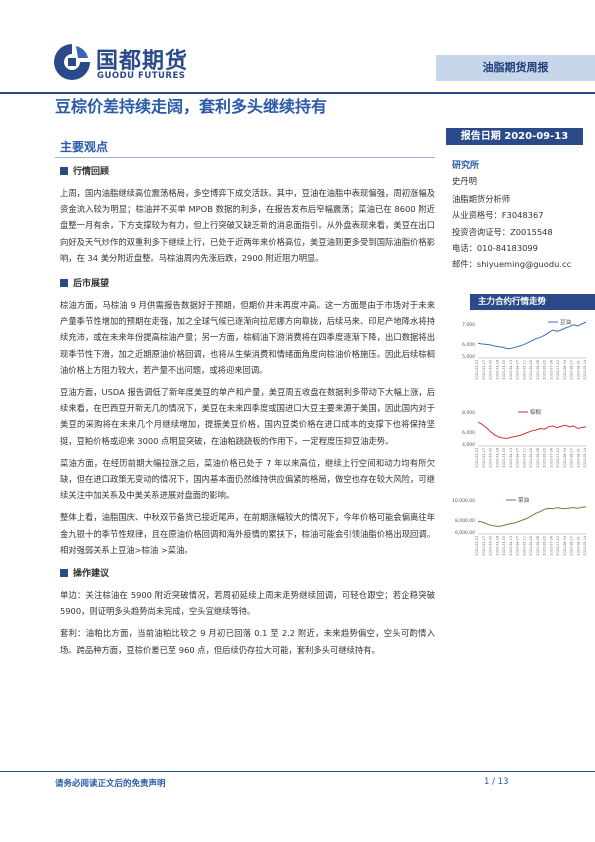 This screenshot has width=595, height=842. I want to click on brand-name-cn: 国都期货, so click(142, 61).